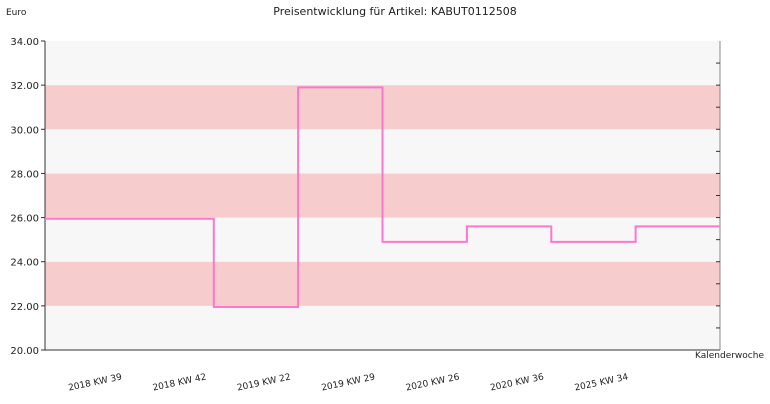 Image resolution: width=770 pixels, height=404 pixels. I want to click on y-tick-label: 32.00, so click(24, 86).